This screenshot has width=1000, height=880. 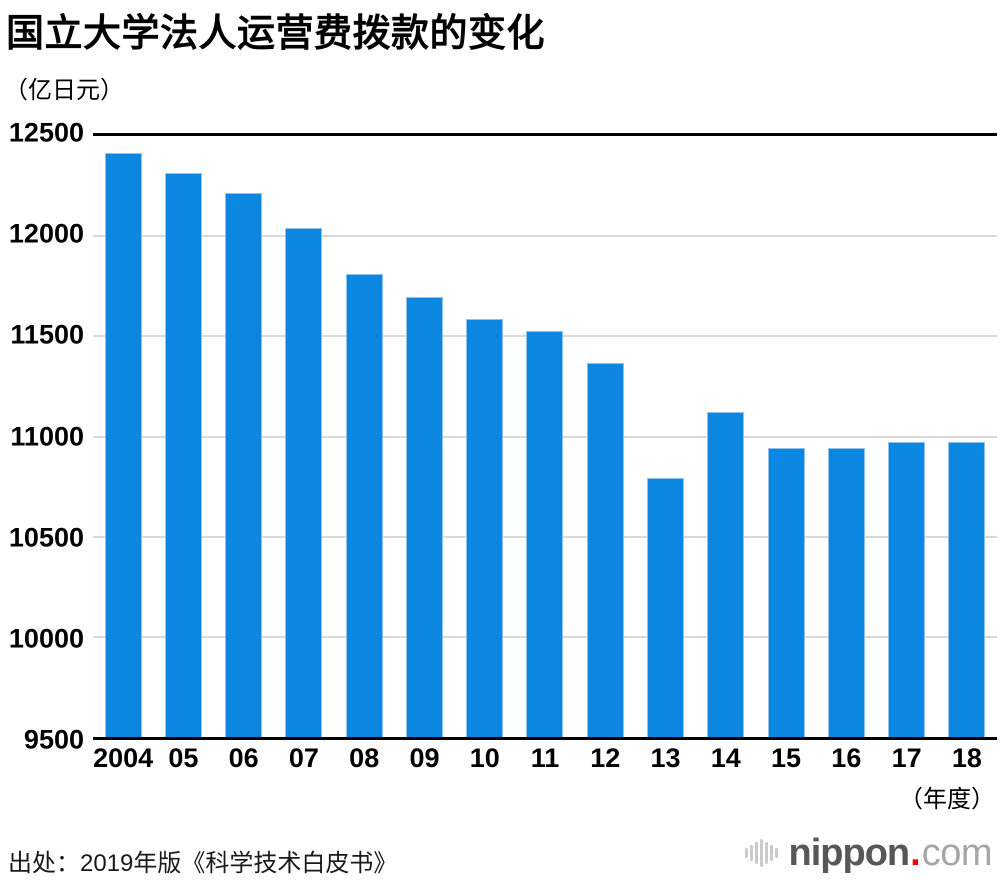 What do you see at coordinates (846, 758) in the screenshot?
I see `x-tick-label: 16` at bounding box center [846, 758].